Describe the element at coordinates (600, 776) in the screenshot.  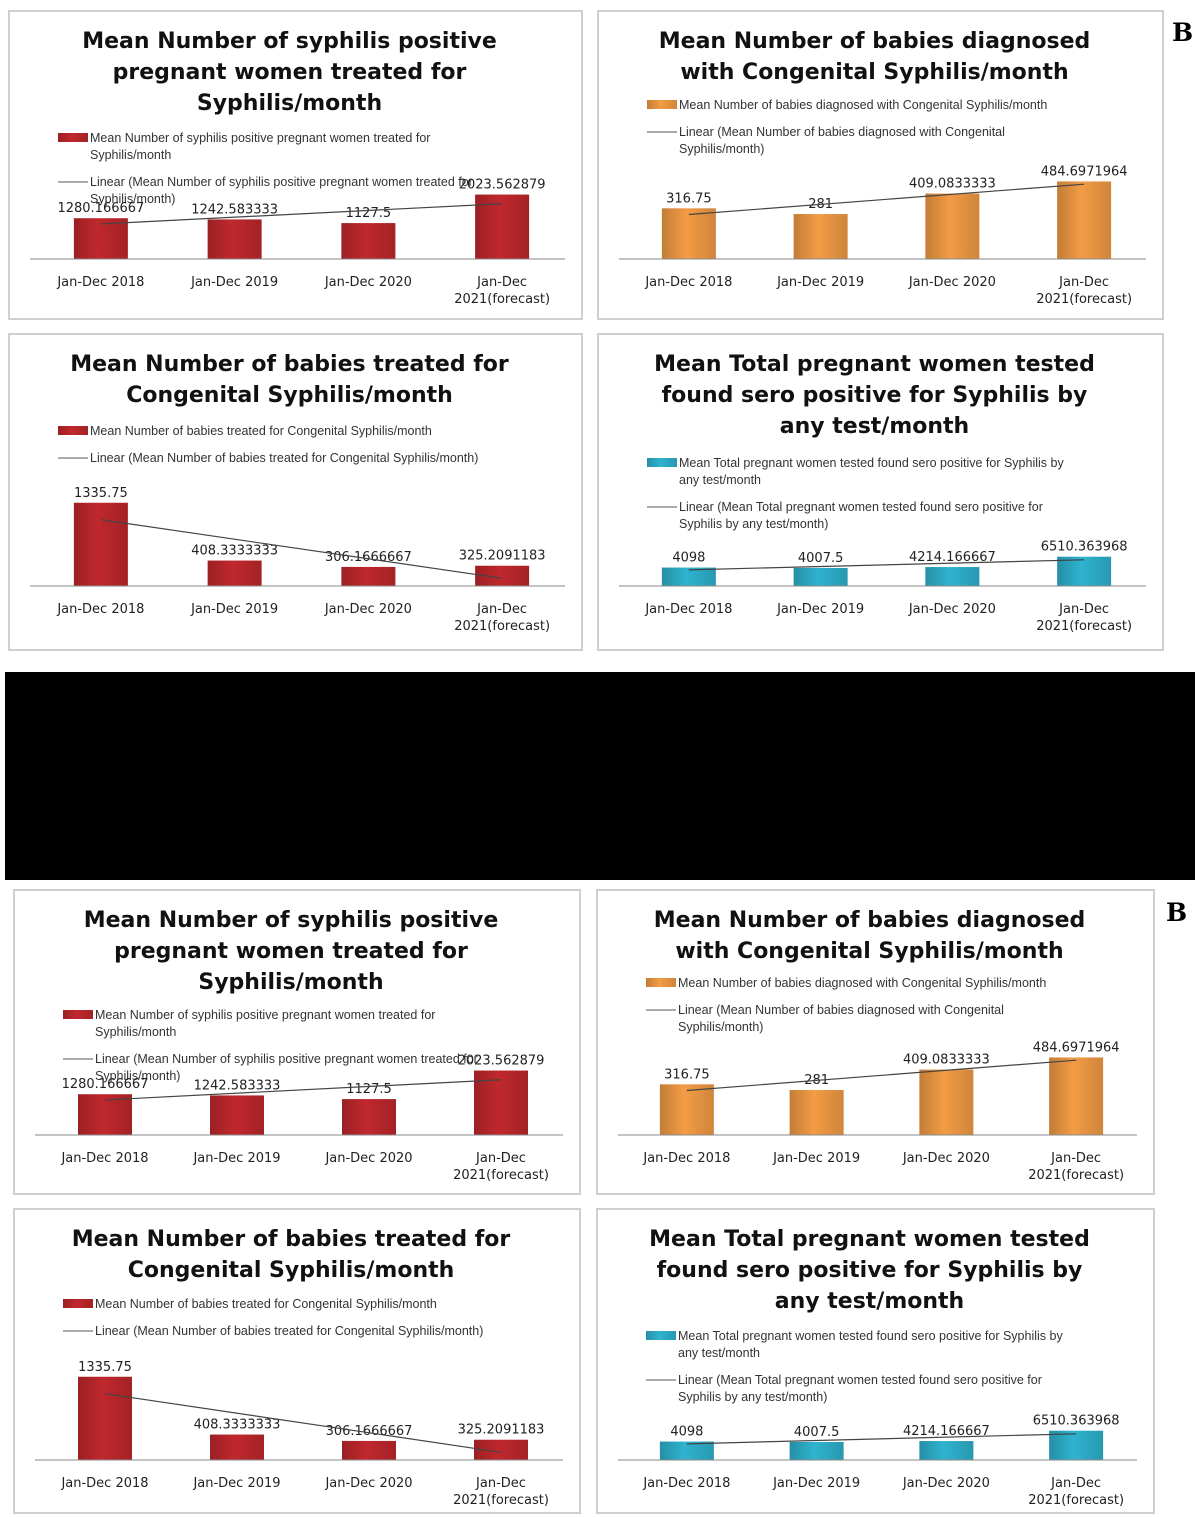
I see `black-band` at that location.